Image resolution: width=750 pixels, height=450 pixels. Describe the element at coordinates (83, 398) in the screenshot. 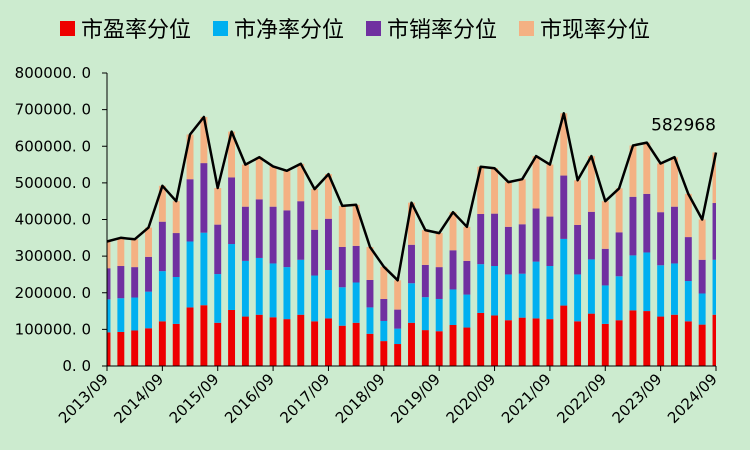

I see `x-tick-label-0: 2013/09` at that location.